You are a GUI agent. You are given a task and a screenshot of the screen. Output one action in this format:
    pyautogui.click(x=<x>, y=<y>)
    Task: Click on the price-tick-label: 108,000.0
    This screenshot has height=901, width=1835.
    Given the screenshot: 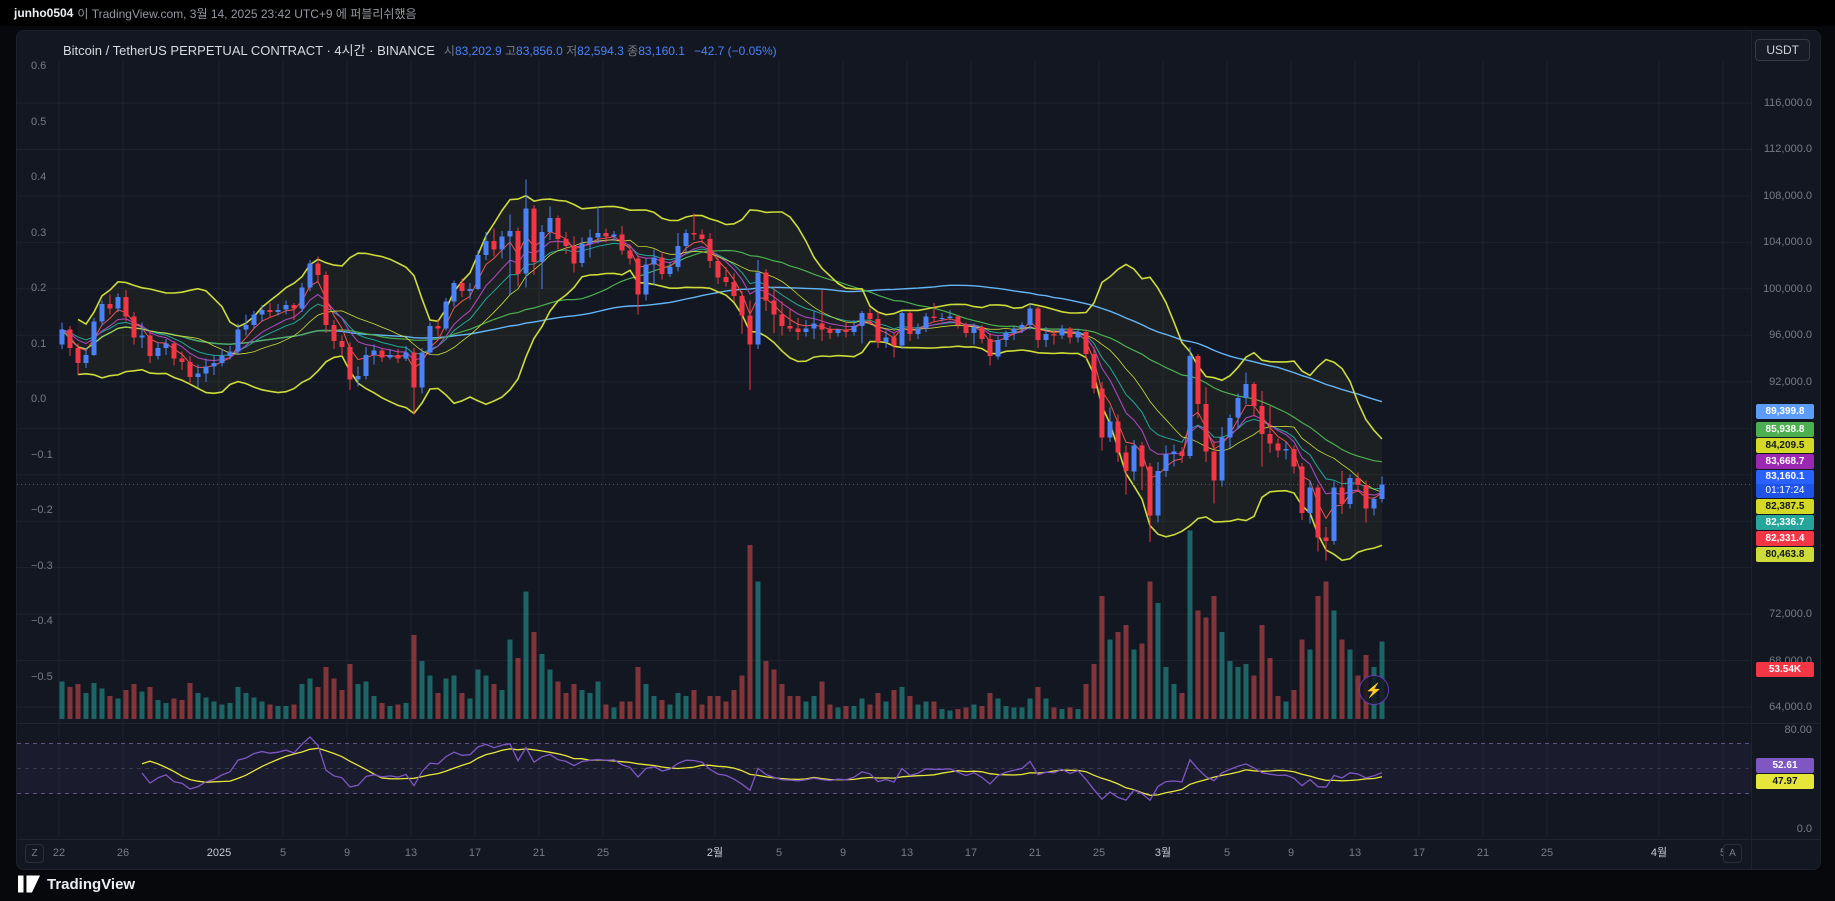 What is the action you would take?
    pyautogui.click(x=1787, y=195)
    